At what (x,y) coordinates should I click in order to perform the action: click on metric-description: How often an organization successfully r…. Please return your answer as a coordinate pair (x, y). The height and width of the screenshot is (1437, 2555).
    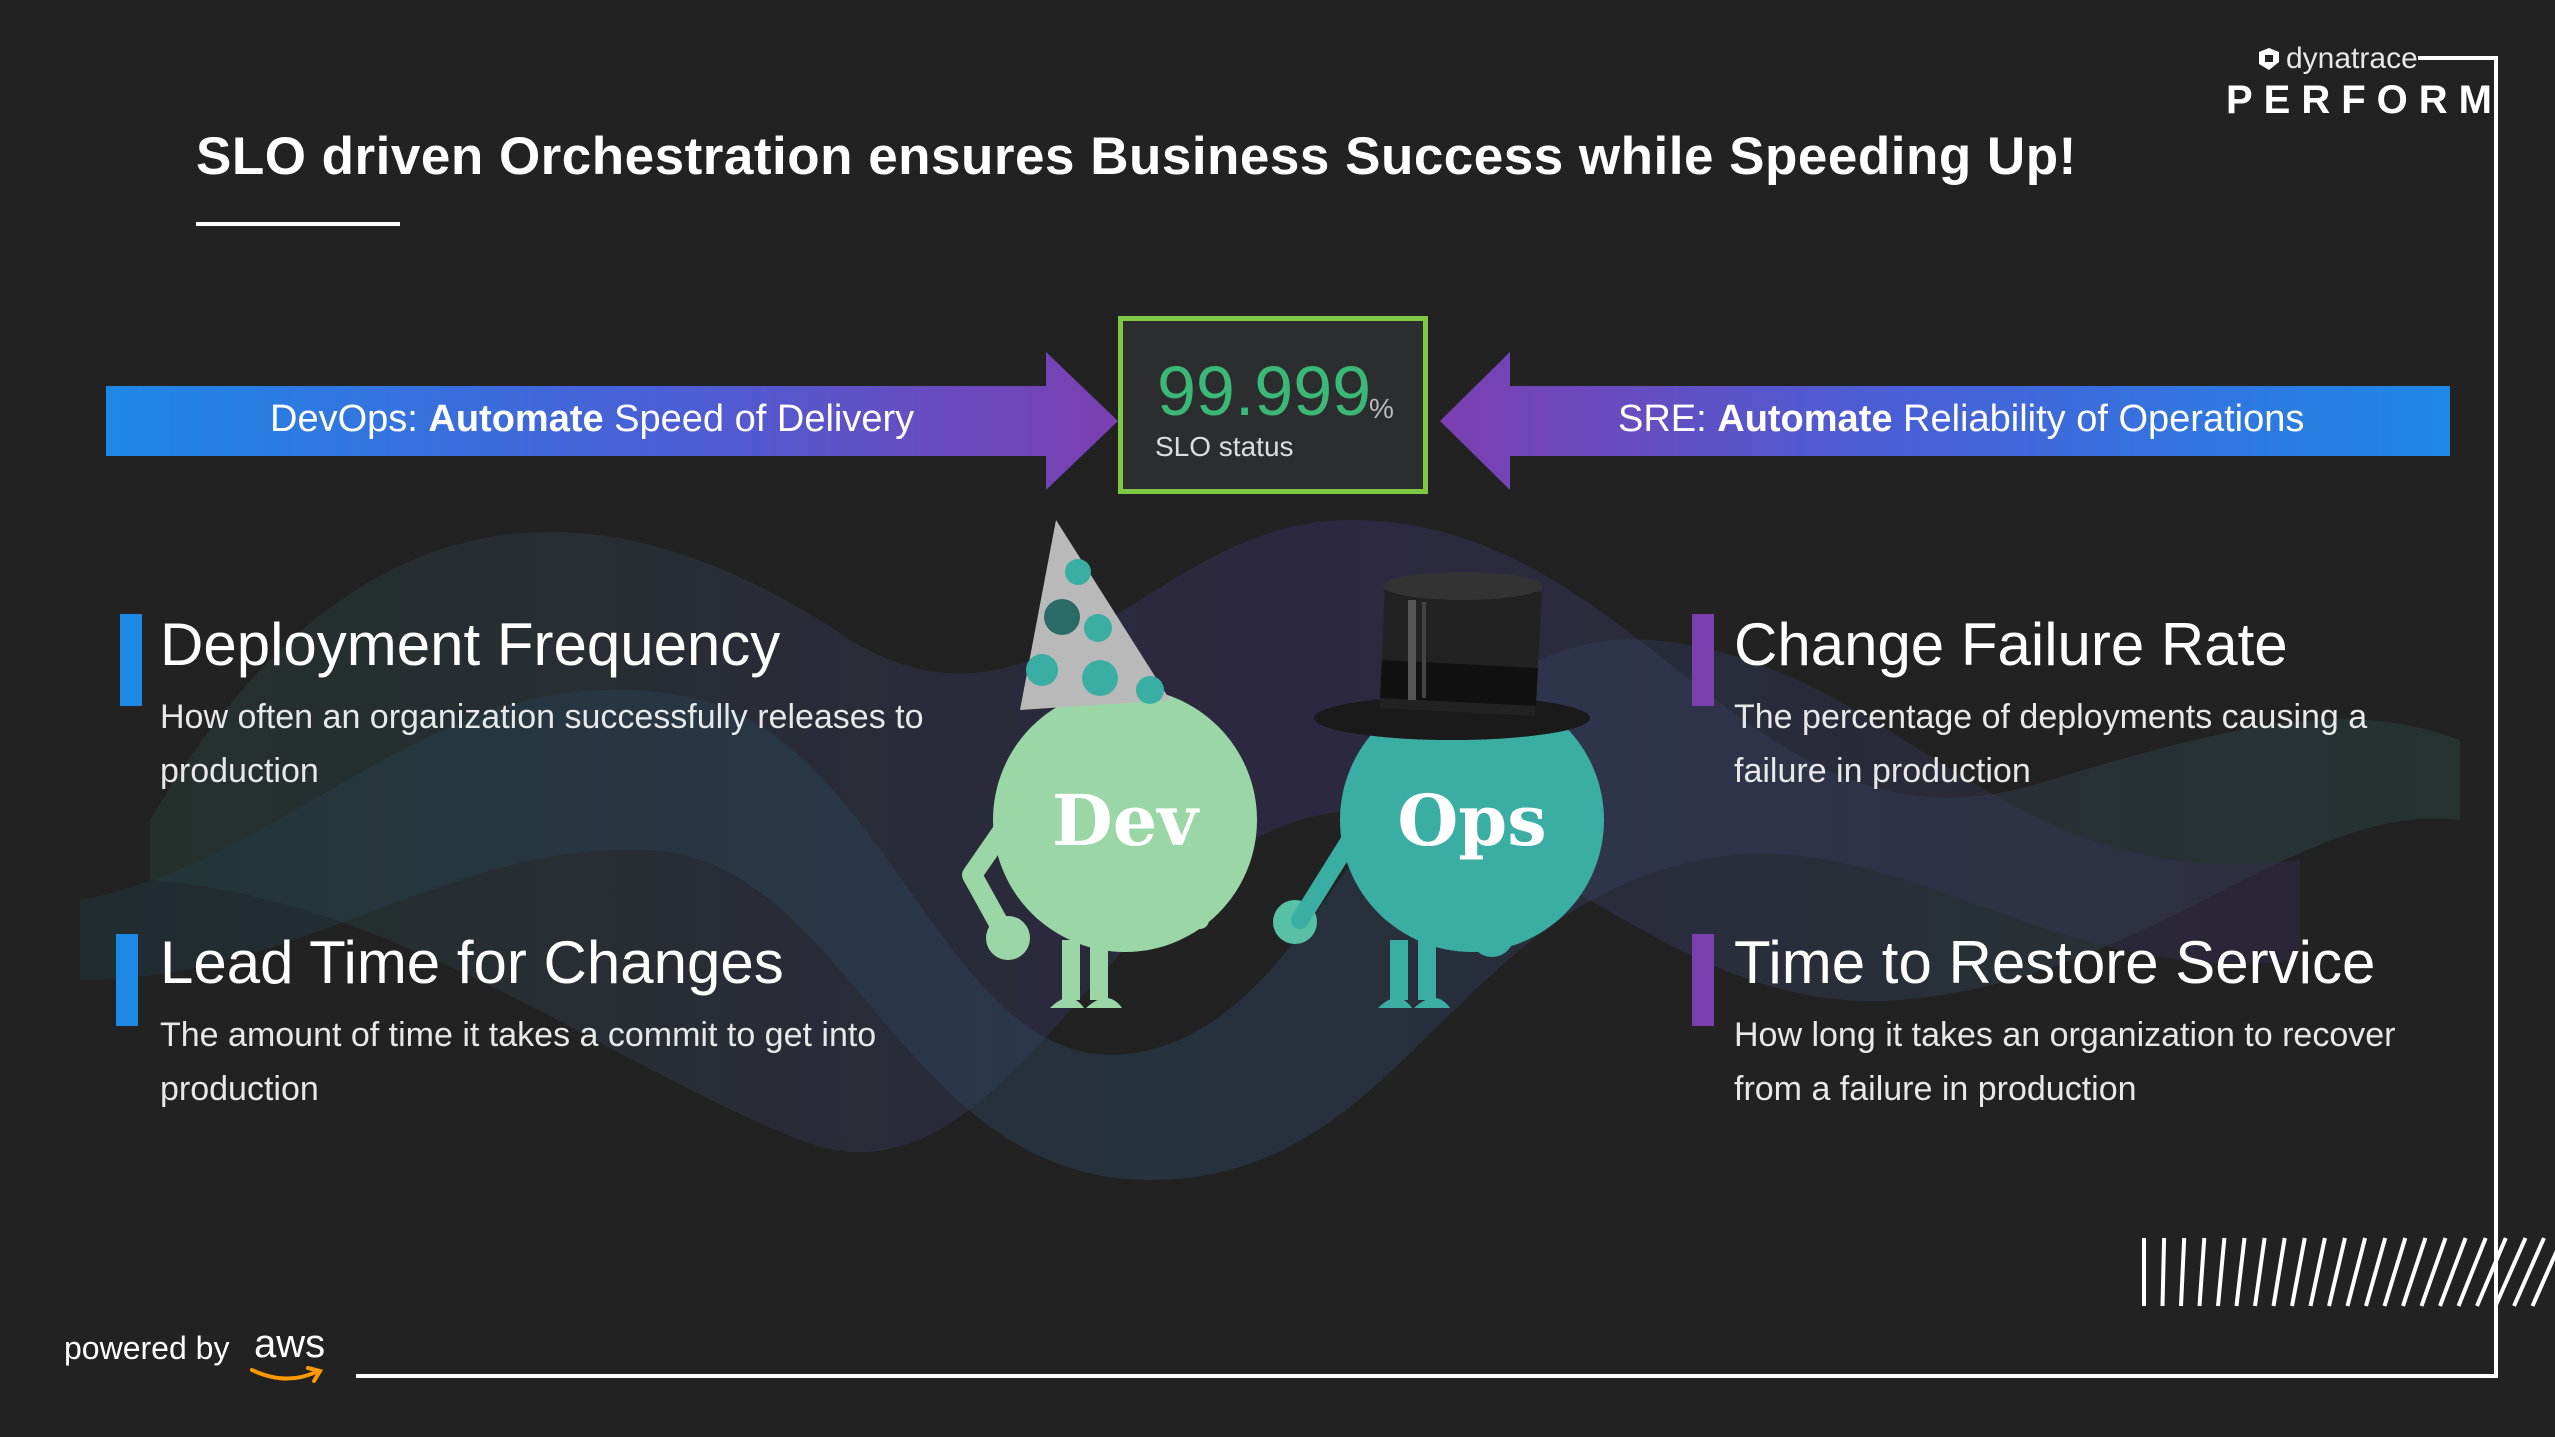
    Looking at the image, I should click on (542, 744).